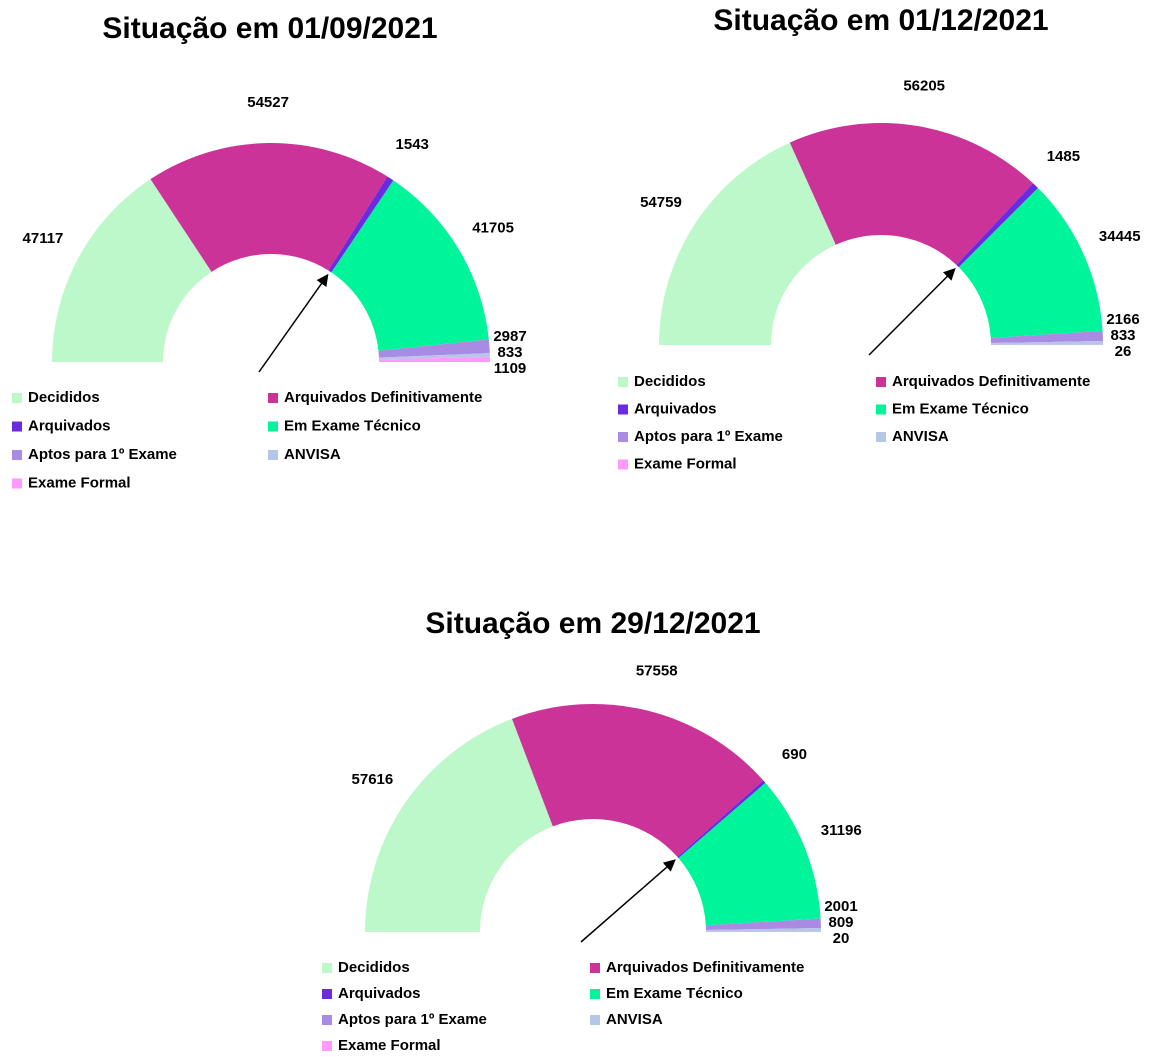  What do you see at coordinates (840, 906) in the screenshot?
I see `data-label: 2001` at bounding box center [840, 906].